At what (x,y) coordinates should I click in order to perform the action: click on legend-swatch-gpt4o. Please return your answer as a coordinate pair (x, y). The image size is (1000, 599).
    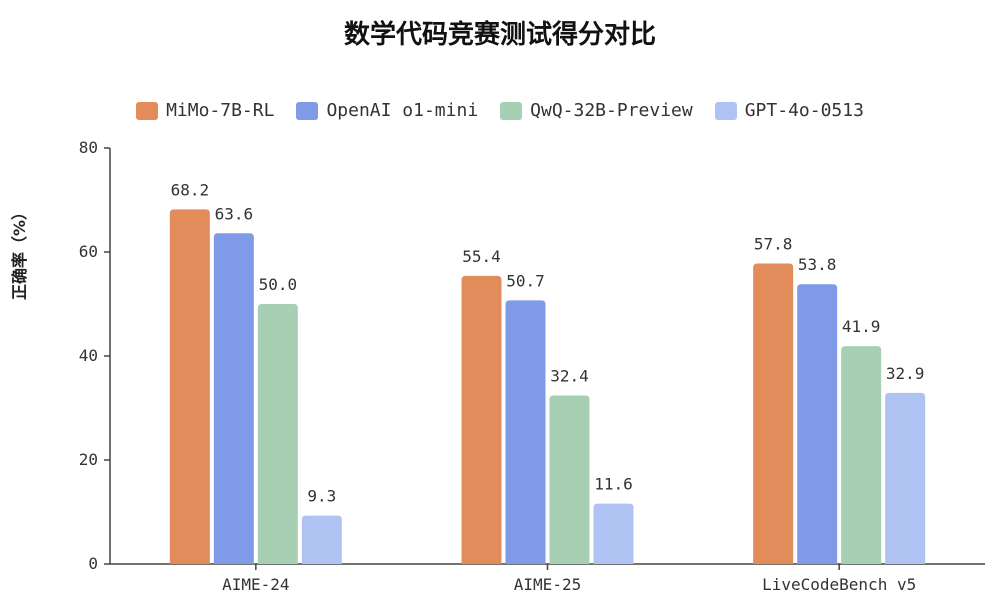
    Looking at the image, I should click on (725, 110).